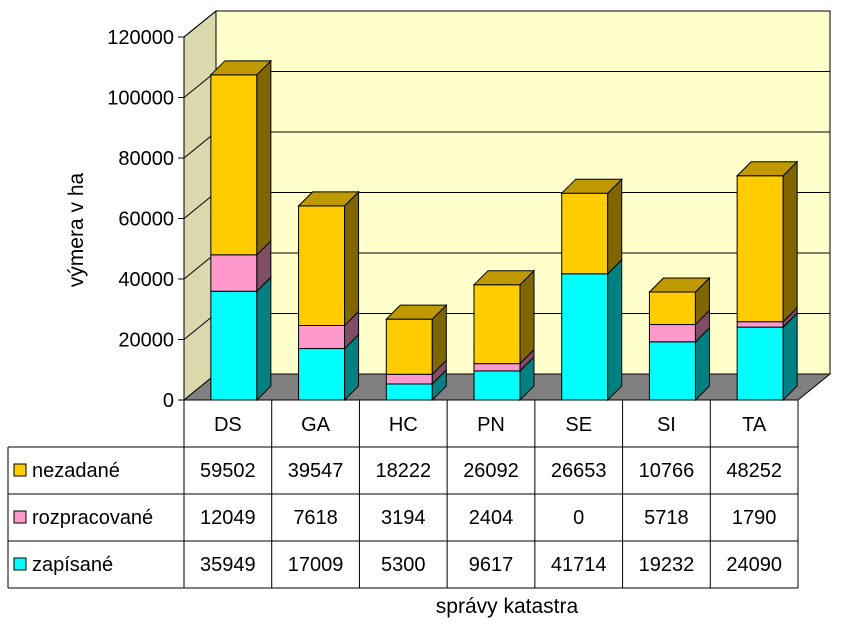 This screenshot has height=627, width=847. I want to click on bar-segment-nezadané-GA, so click(329, 258).